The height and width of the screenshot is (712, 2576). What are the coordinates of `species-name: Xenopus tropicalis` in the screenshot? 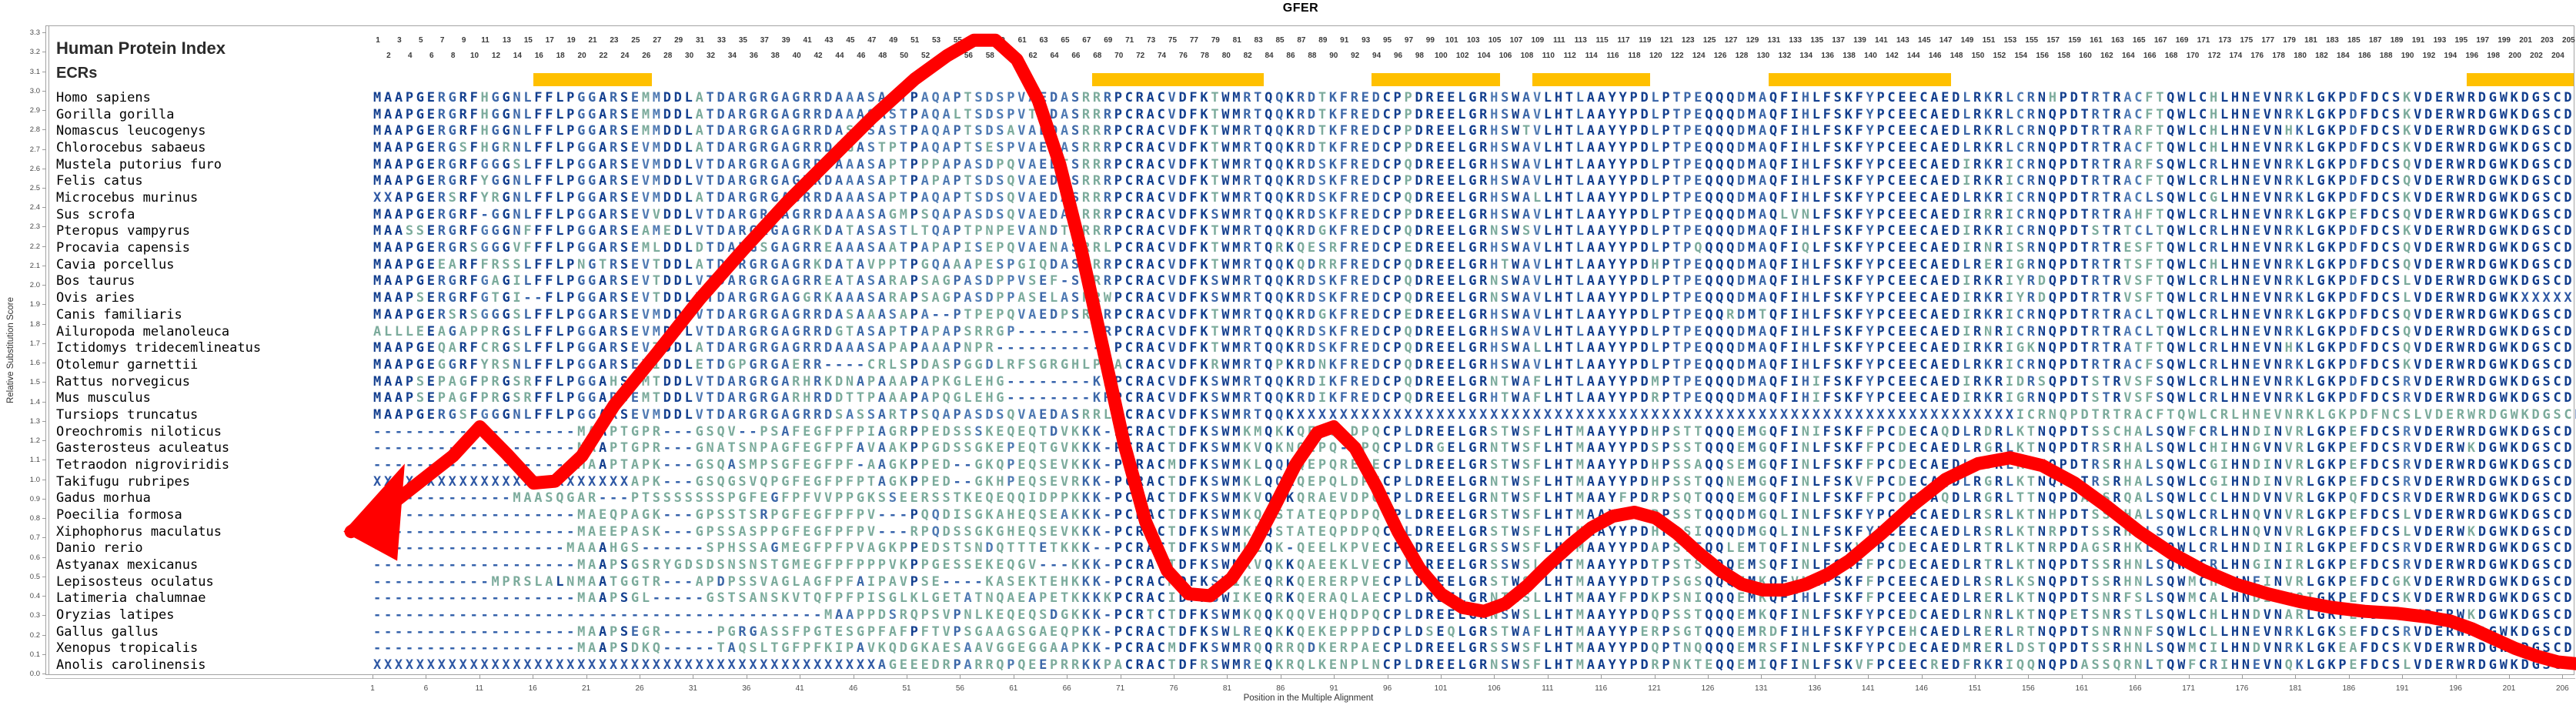 It's located at (127, 648).